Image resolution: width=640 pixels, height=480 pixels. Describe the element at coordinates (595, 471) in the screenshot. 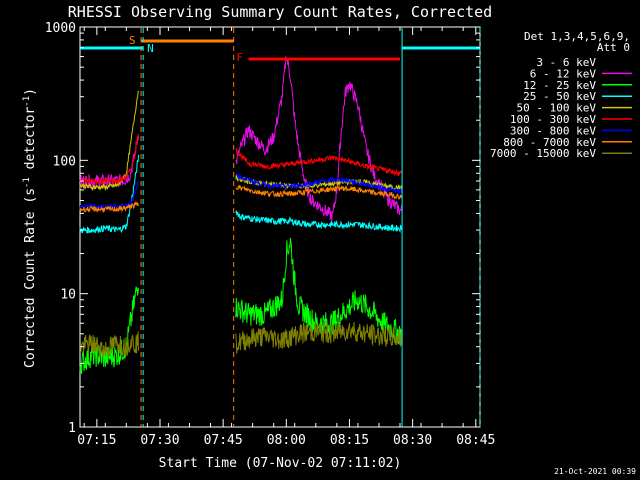

I see `timestamp: 21-Oct-2021 00:39` at that location.